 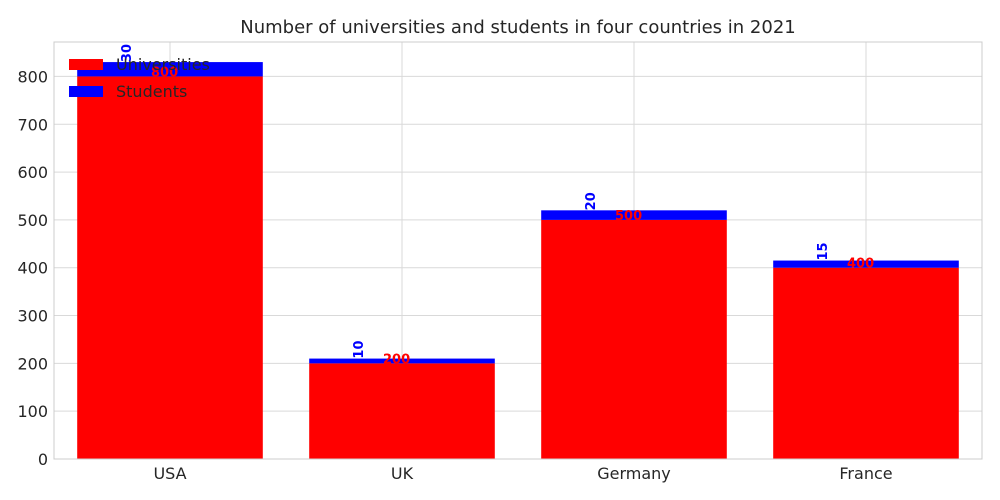 I want to click on y-tick-label: 100, so click(x=32, y=411).